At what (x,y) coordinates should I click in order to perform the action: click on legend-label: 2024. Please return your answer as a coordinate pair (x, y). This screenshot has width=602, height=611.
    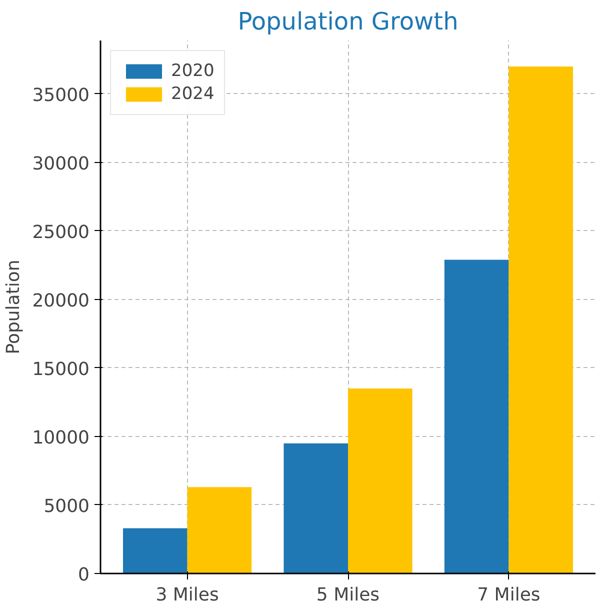
    Looking at the image, I should click on (192, 94).